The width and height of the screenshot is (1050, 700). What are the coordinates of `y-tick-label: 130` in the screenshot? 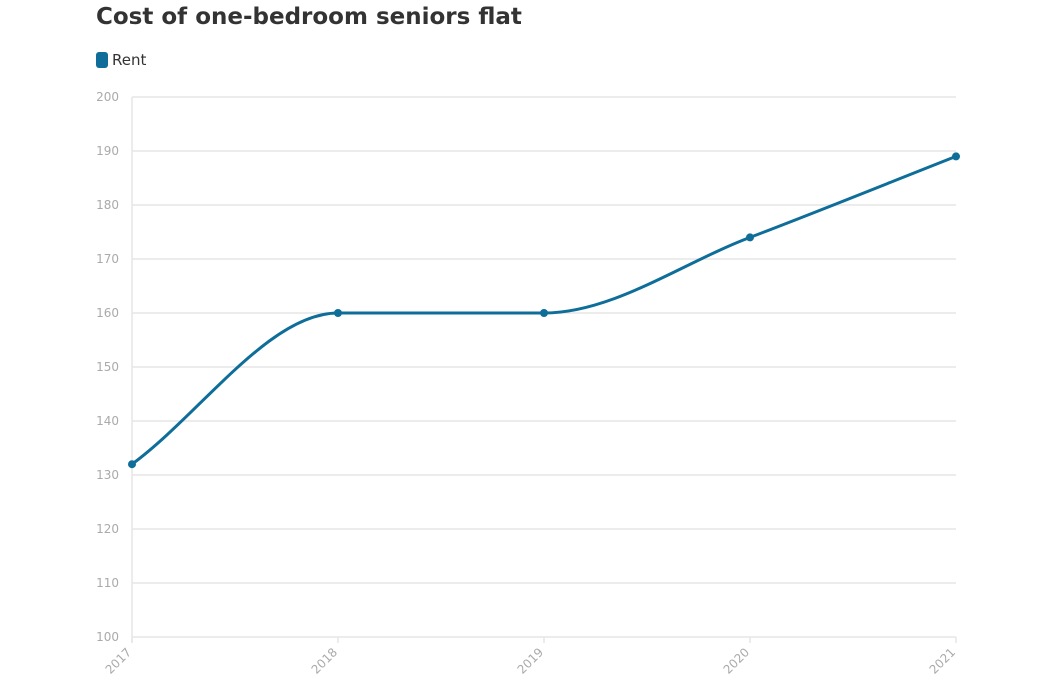 It's located at (107, 475).